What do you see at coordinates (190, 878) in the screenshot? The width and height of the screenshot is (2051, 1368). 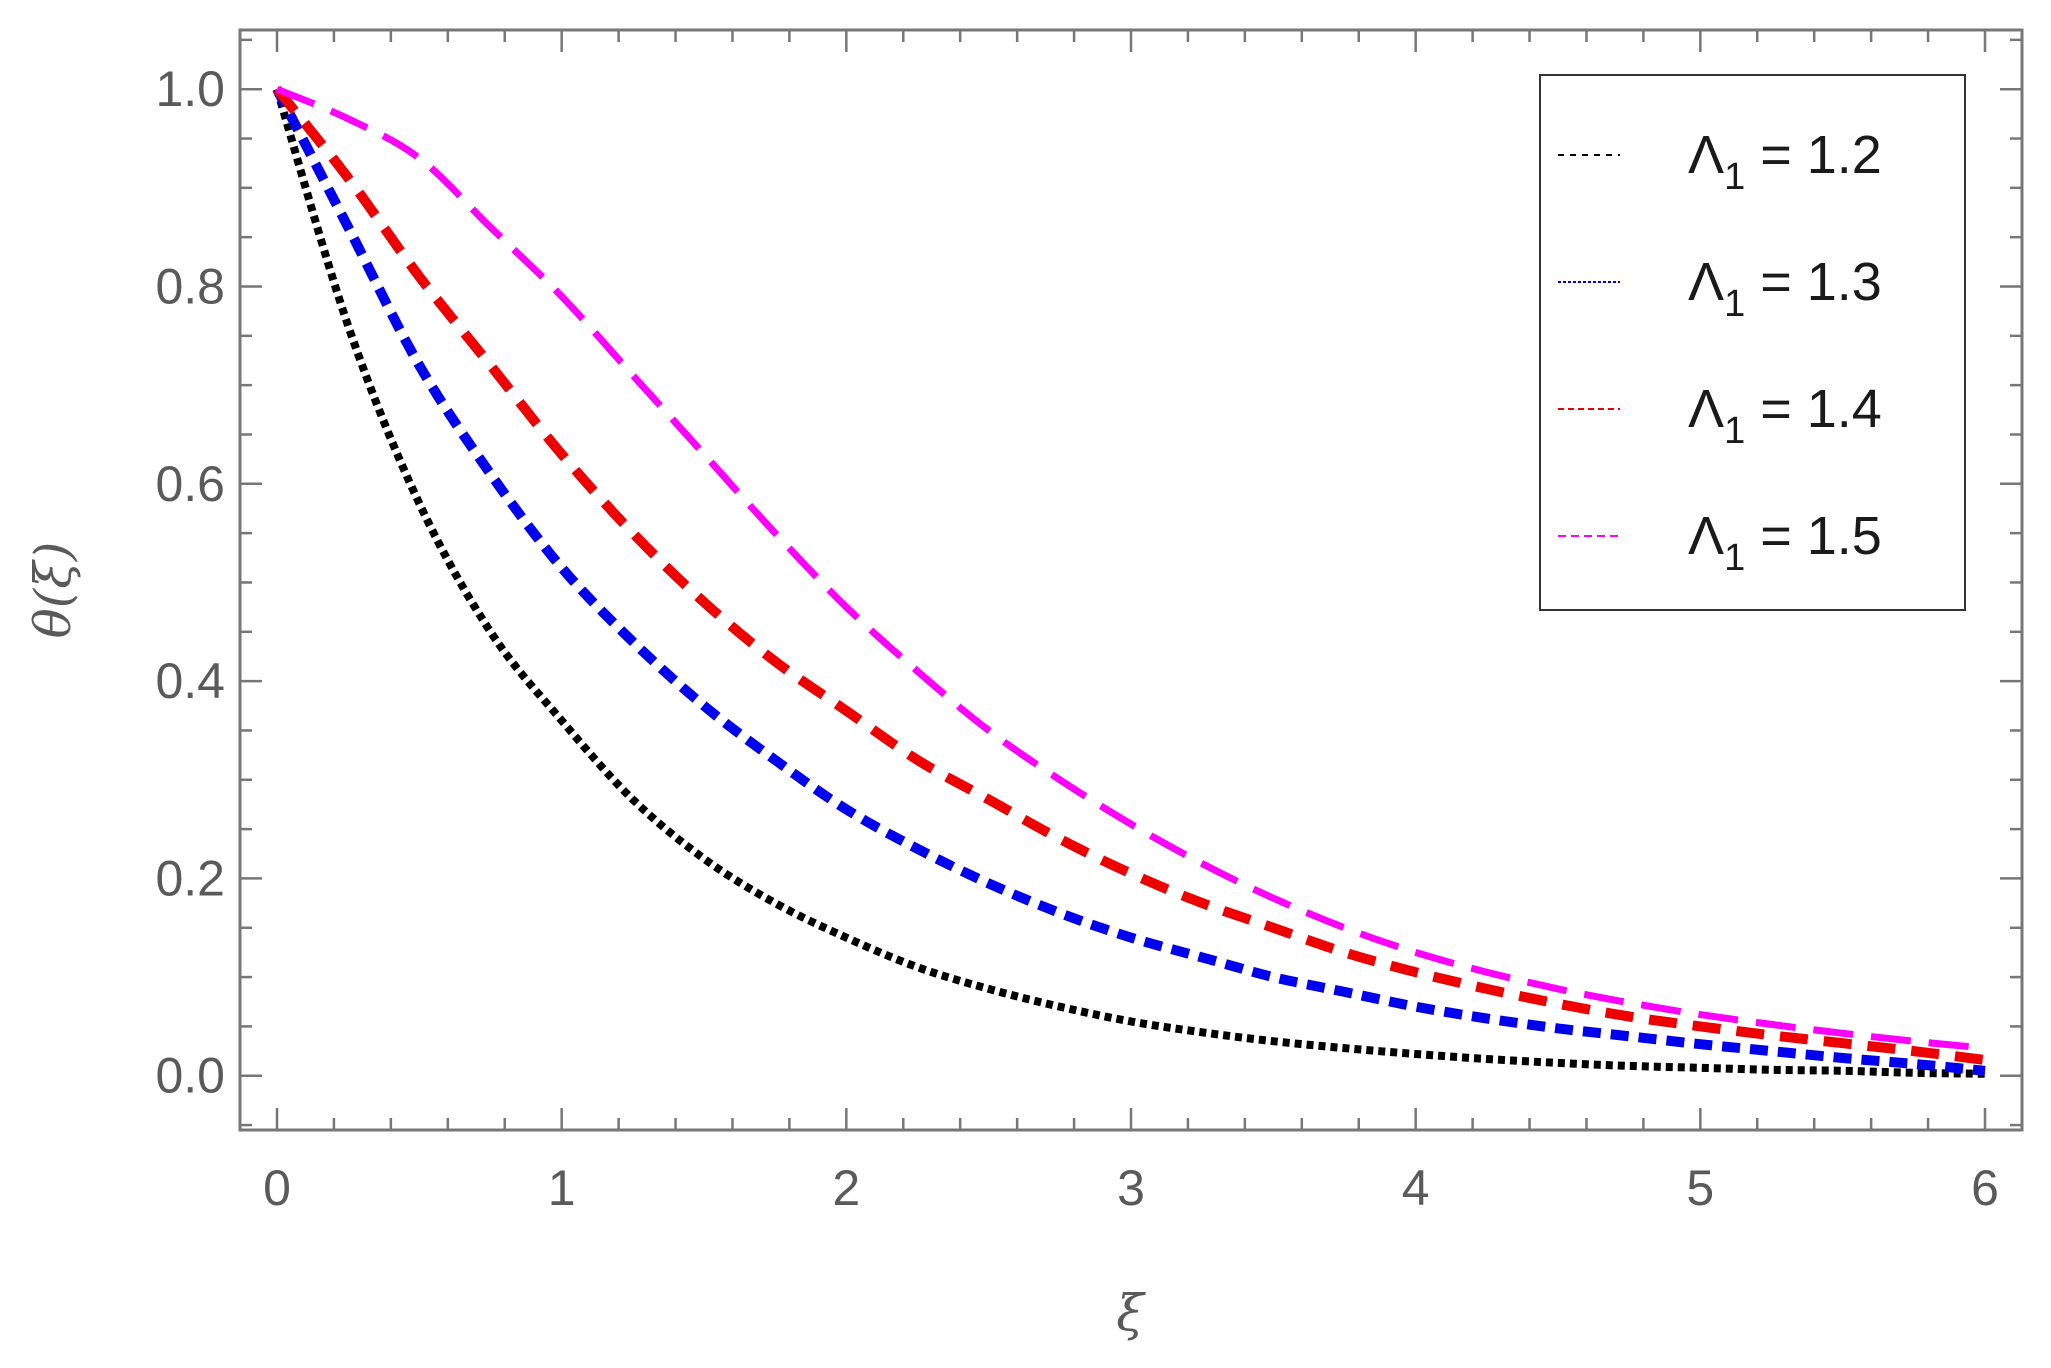 I see `y-tick-label: 0.2` at bounding box center [190, 878].